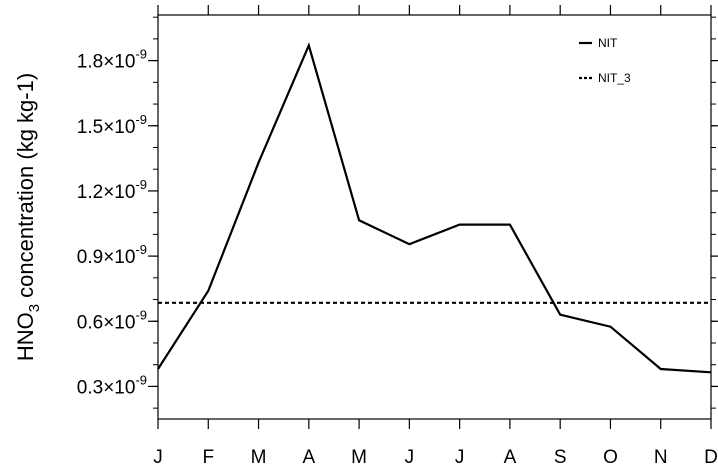 The width and height of the screenshot is (718, 468). I want to click on y-axis-label-rest: concentration (kg kg-1), so click(25, 188).